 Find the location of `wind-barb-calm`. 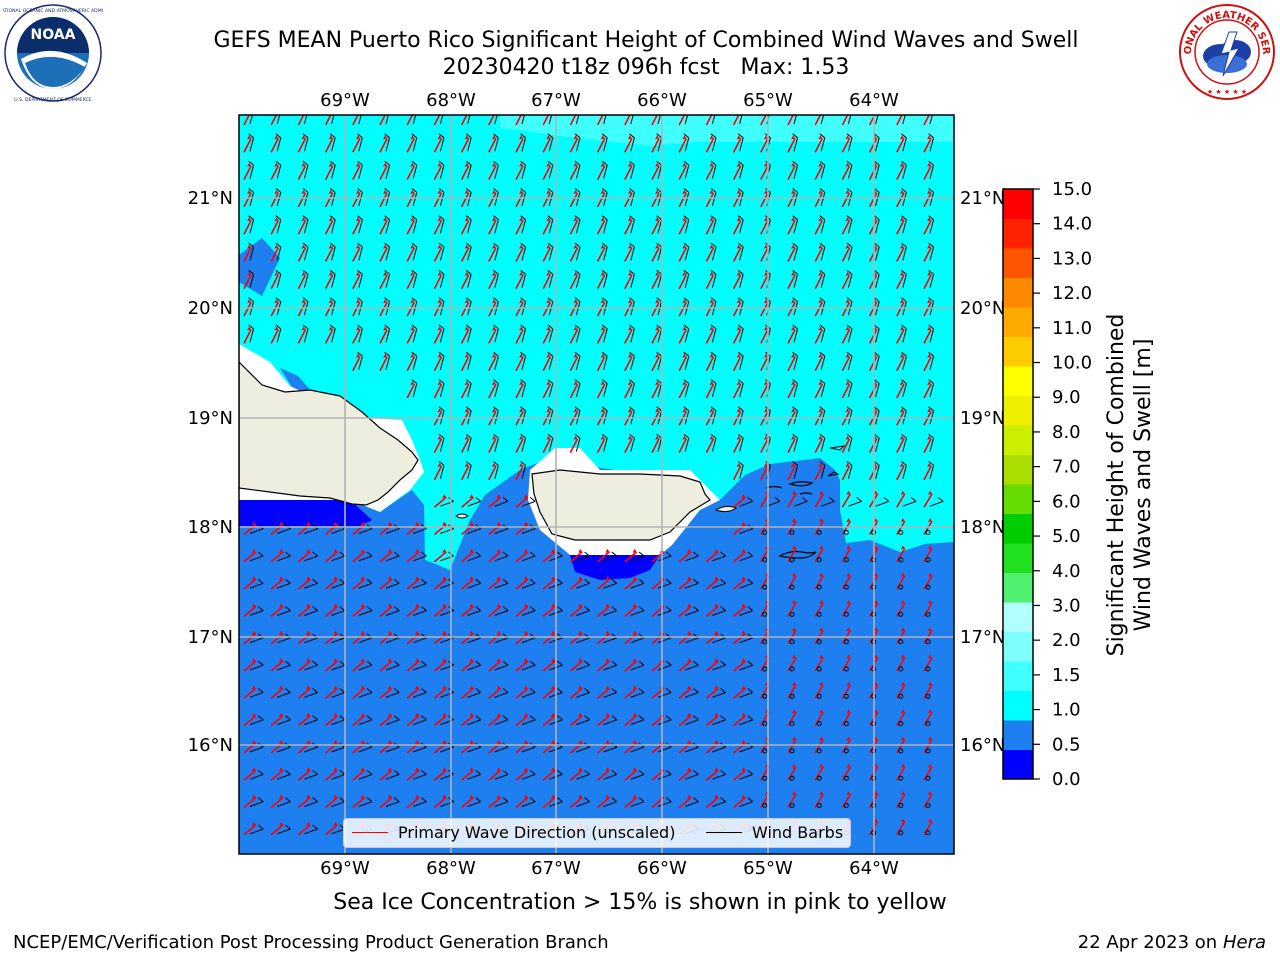

wind-barb-calm is located at coordinates (846, 560).